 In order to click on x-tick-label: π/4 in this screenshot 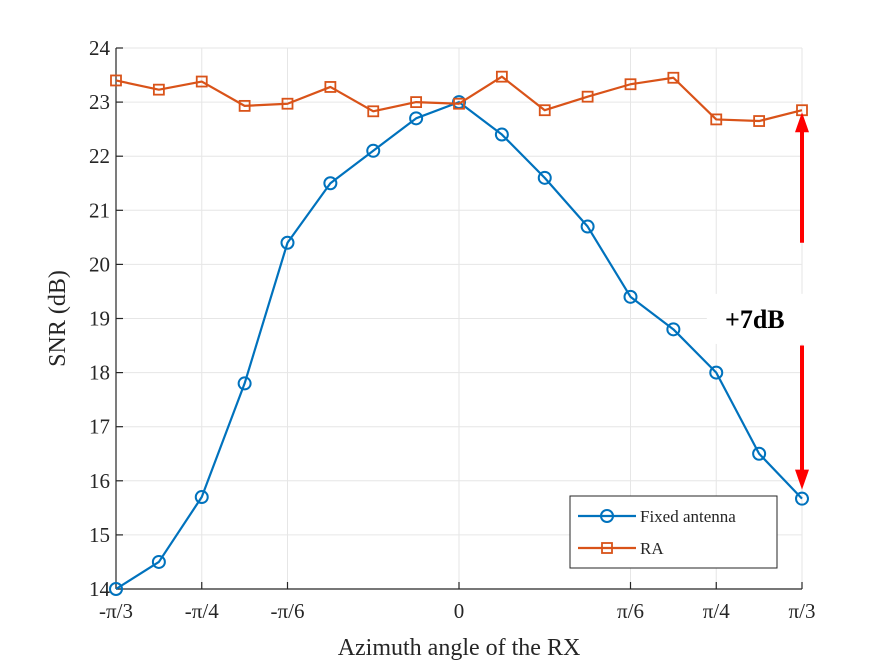, I will do `click(716, 611)`.